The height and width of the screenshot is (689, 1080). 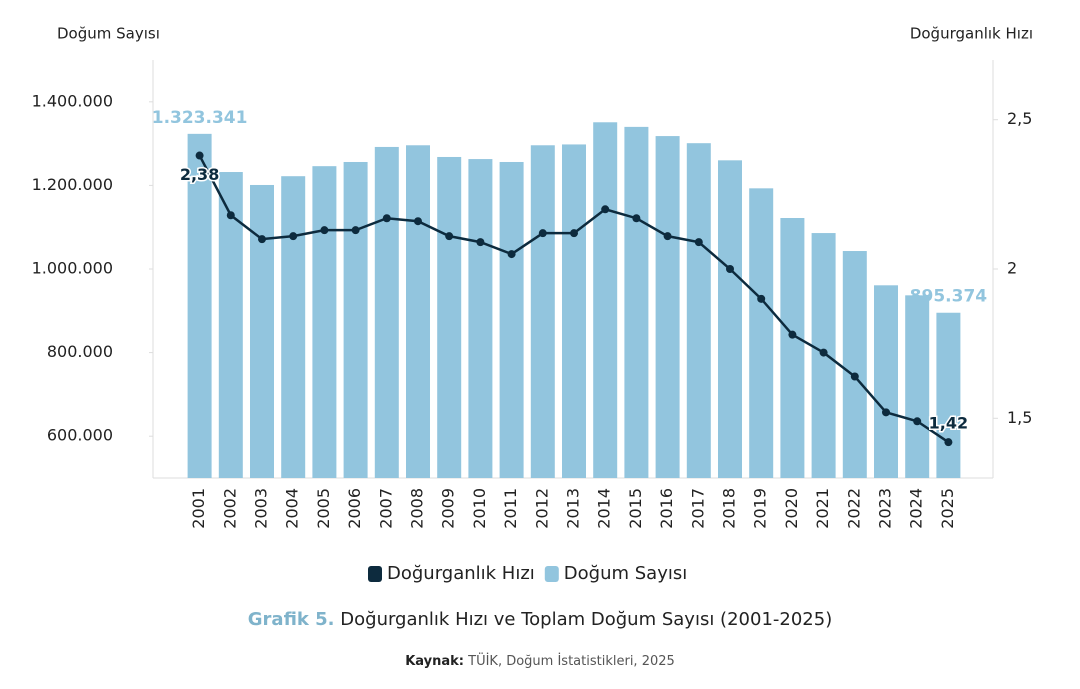 I want to click on x-tick-label: 2024, so click(x=916, y=508).